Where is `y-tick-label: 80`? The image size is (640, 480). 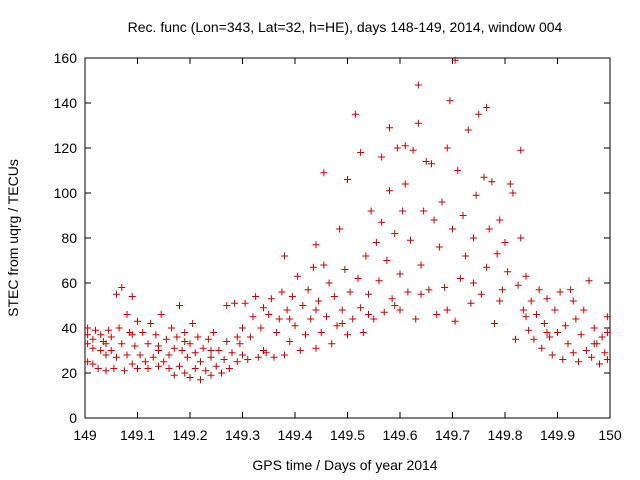 y-tick-label: 80 is located at coordinates (69, 238).